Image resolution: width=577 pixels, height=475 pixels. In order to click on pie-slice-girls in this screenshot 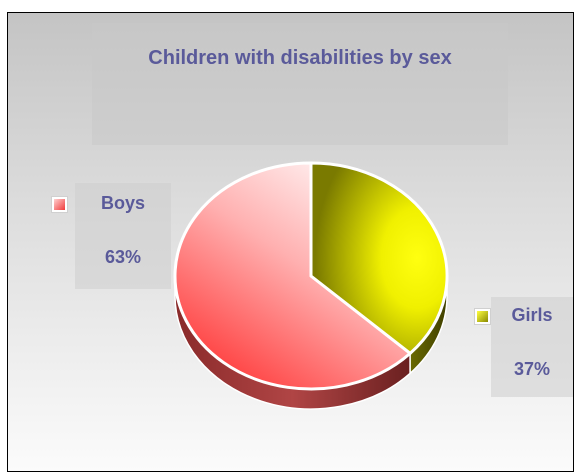, I will do `click(379, 258)`.